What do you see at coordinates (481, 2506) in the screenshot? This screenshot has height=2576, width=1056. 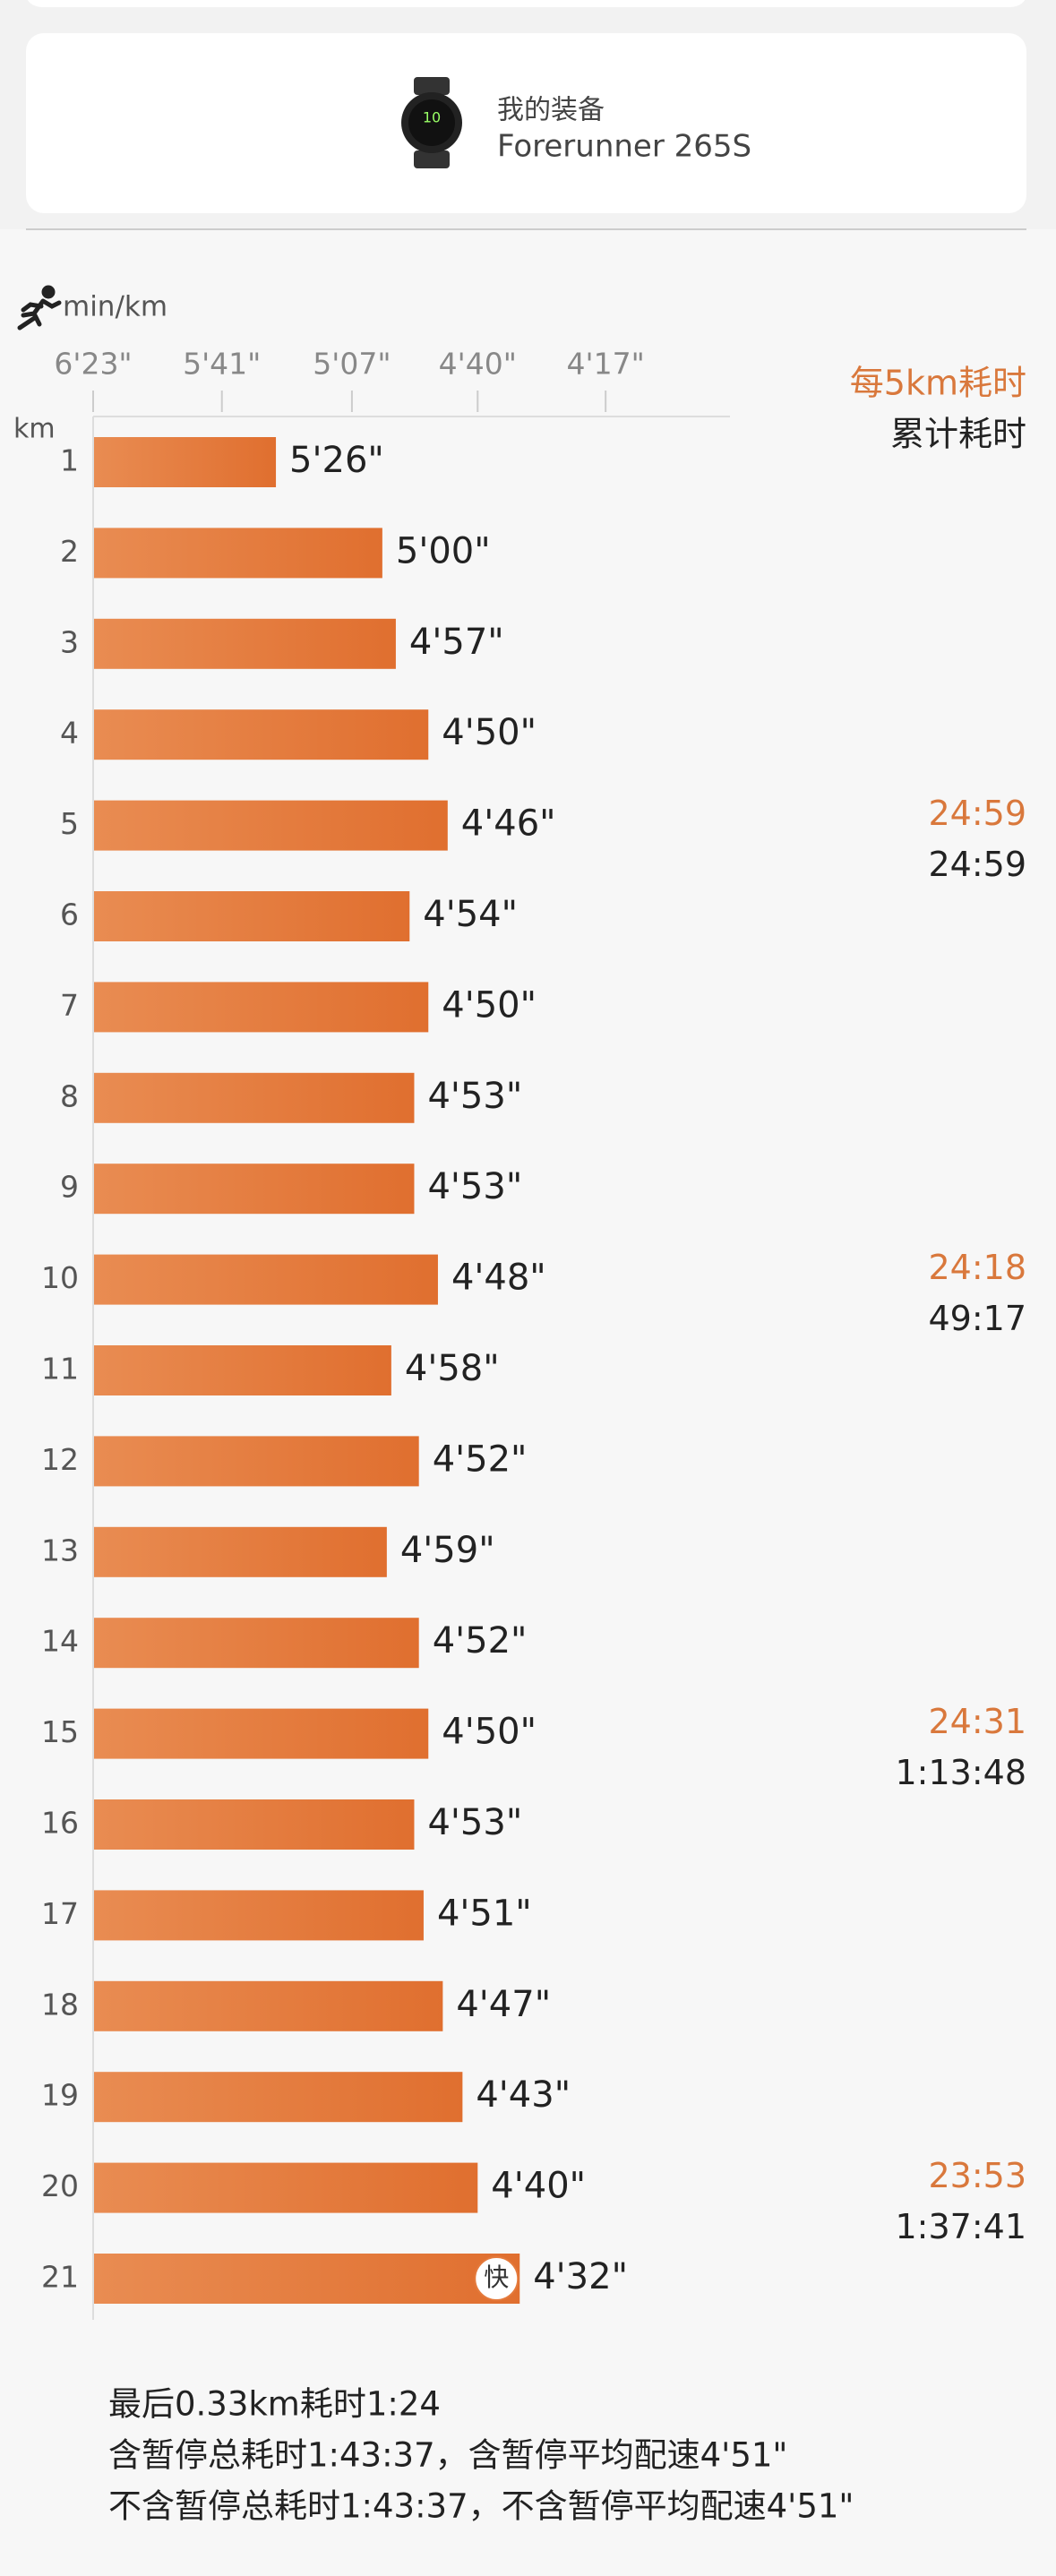 I see `footer-line: 不含暂停总耗时1:43:37，不含暂停平均配速4'51"` at bounding box center [481, 2506].